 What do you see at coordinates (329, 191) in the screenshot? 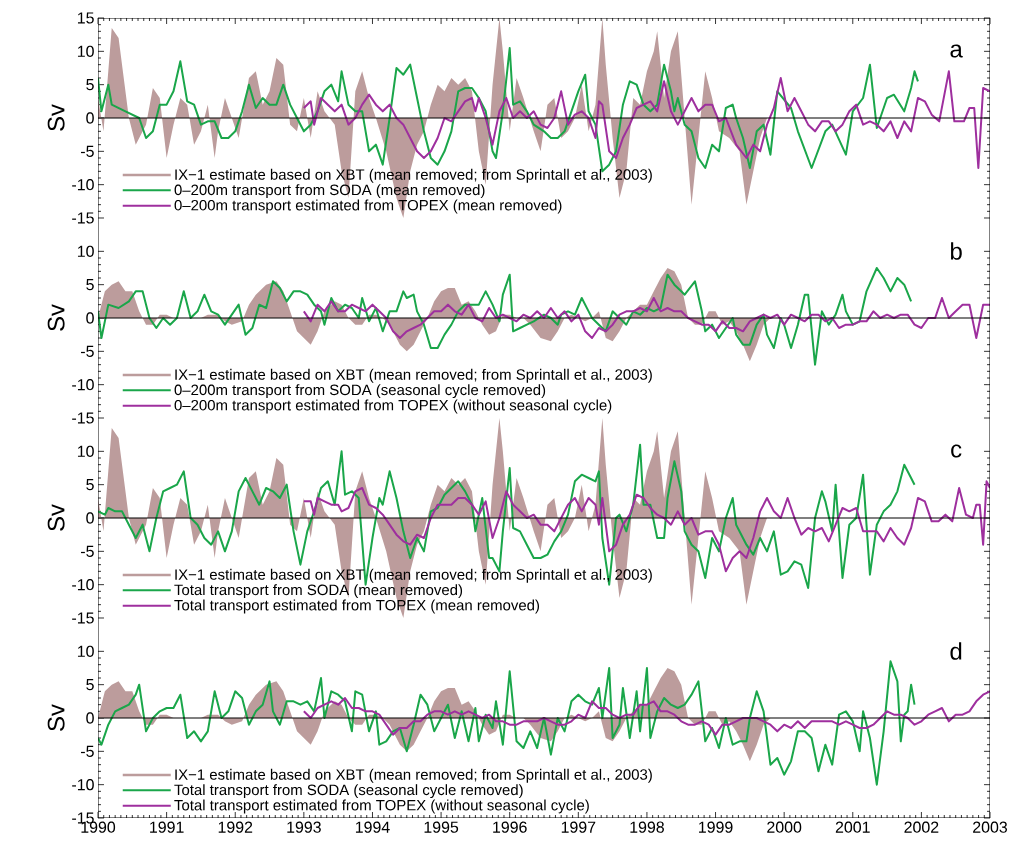
I see `legend-label: 0–200m transport from SODA (mean removed)` at bounding box center [329, 191].